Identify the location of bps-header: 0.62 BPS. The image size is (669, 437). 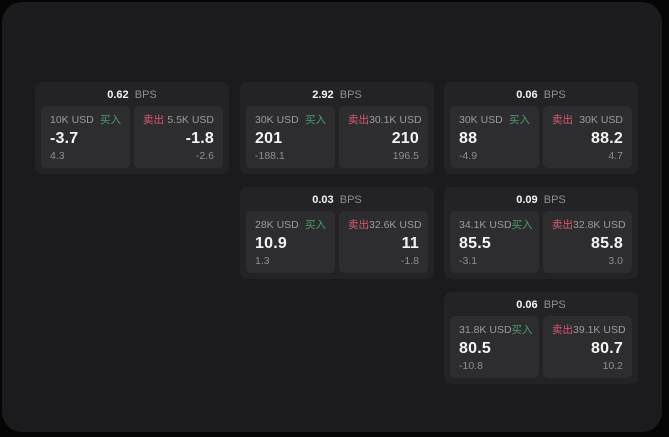
(132, 95).